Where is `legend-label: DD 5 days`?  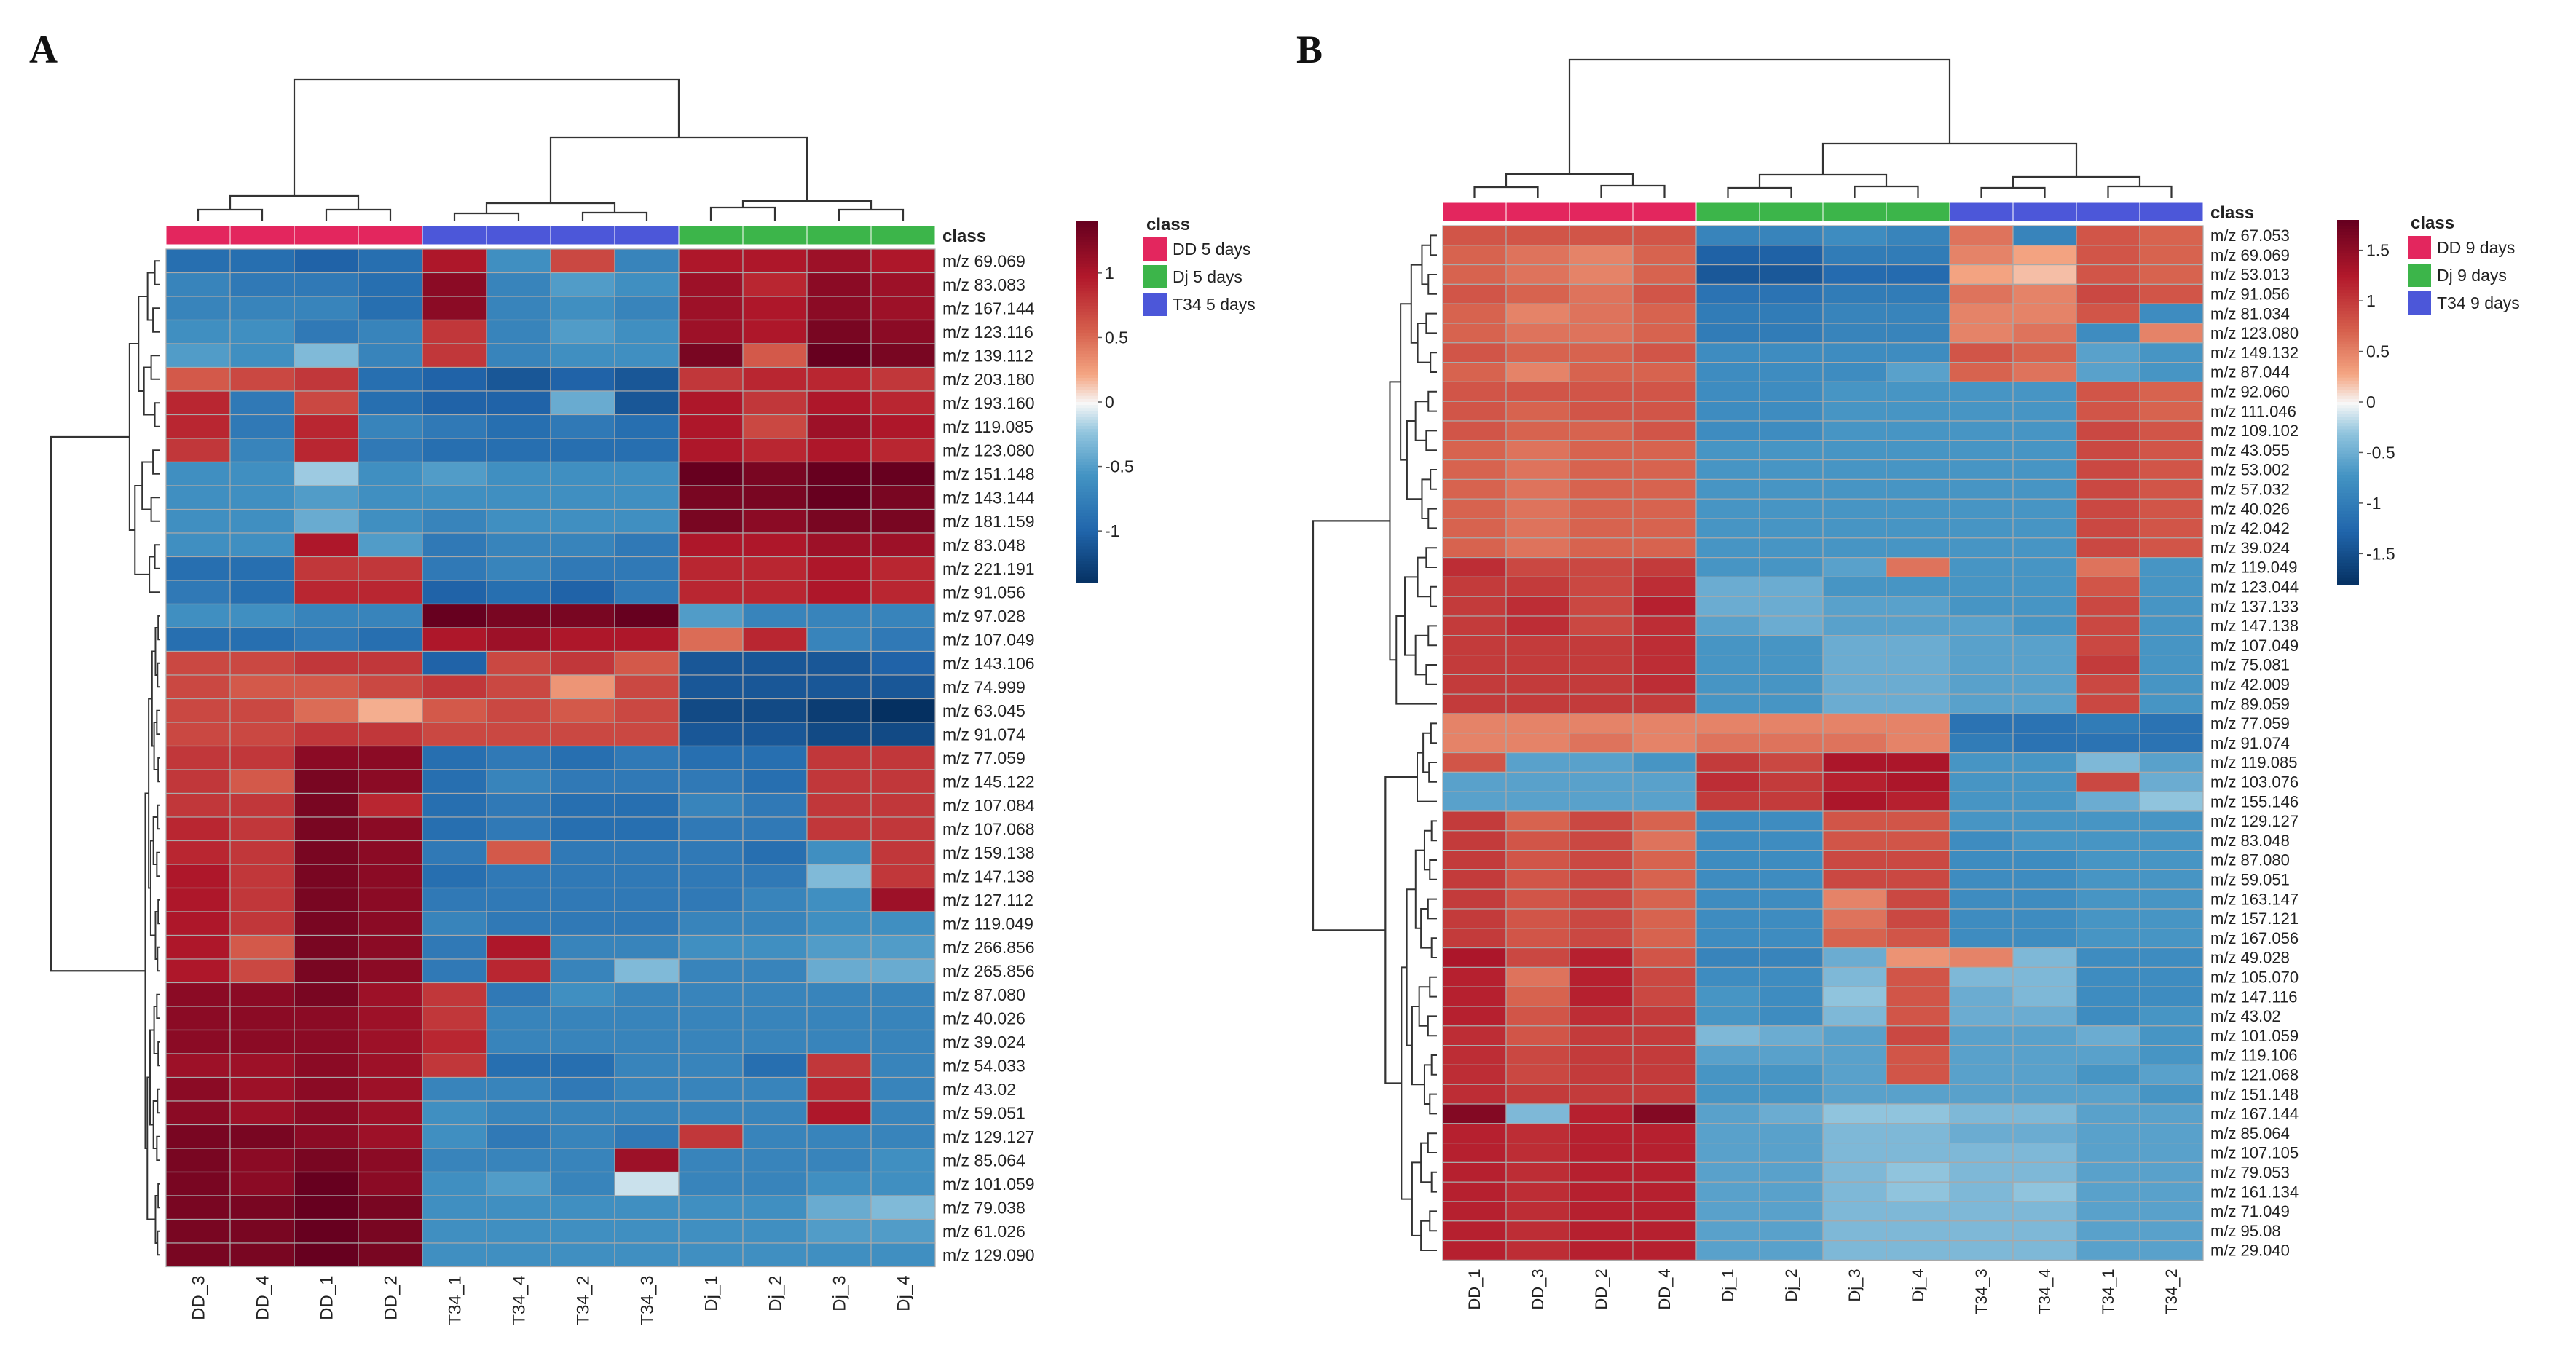 legend-label: DD 5 days is located at coordinates (1211, 249).